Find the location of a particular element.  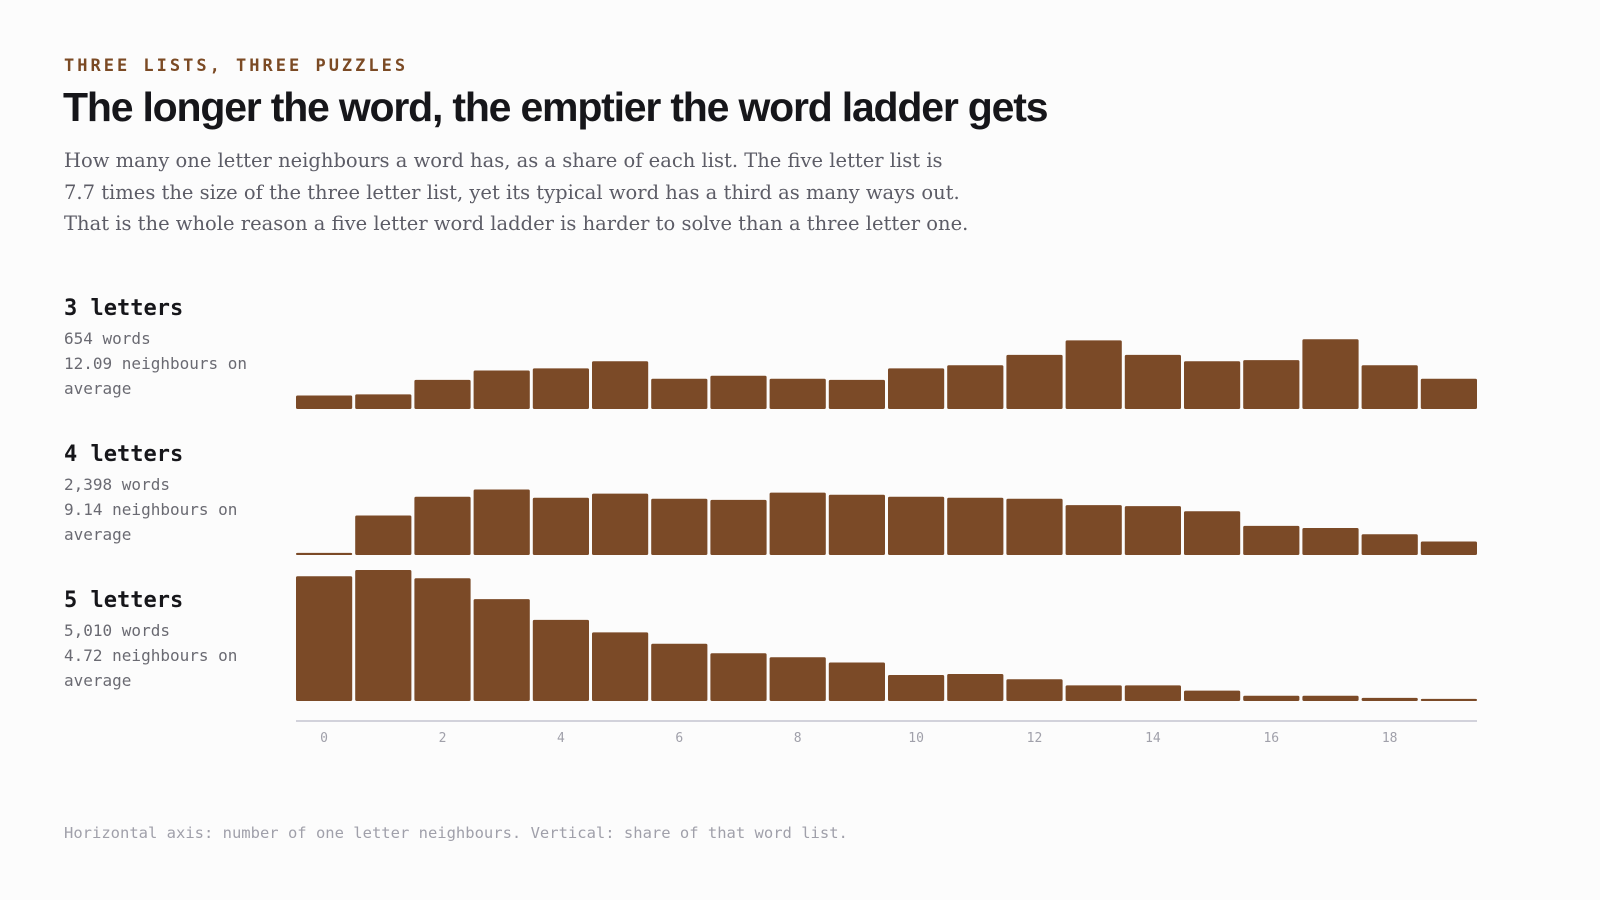

x-tick-label: 0 is located at coordinates (324, 738).